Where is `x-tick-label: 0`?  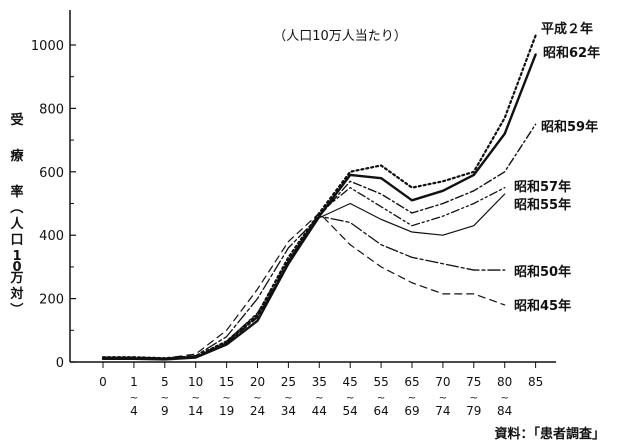
x-tick-label: 0 is located at coordinates (103, 382).